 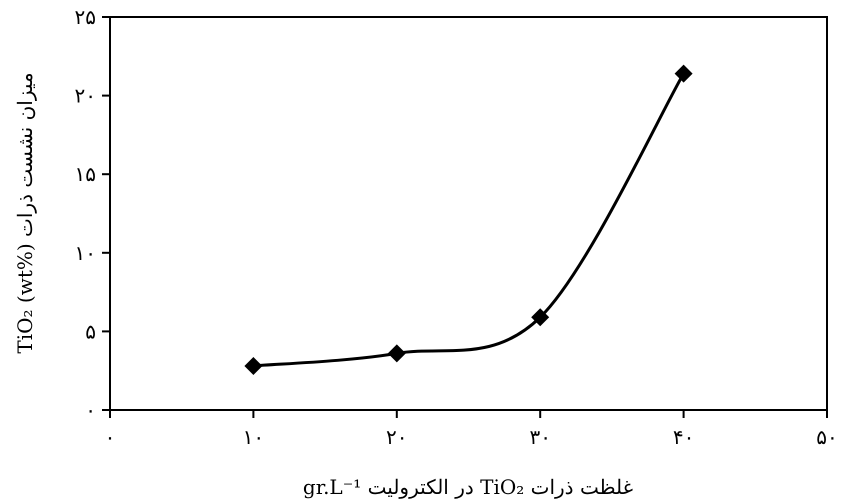 What do you see at coordinates (253, 437) in the screenshot?
I see `x-tick-label: ۱۰` at bounding box center [253, 437].